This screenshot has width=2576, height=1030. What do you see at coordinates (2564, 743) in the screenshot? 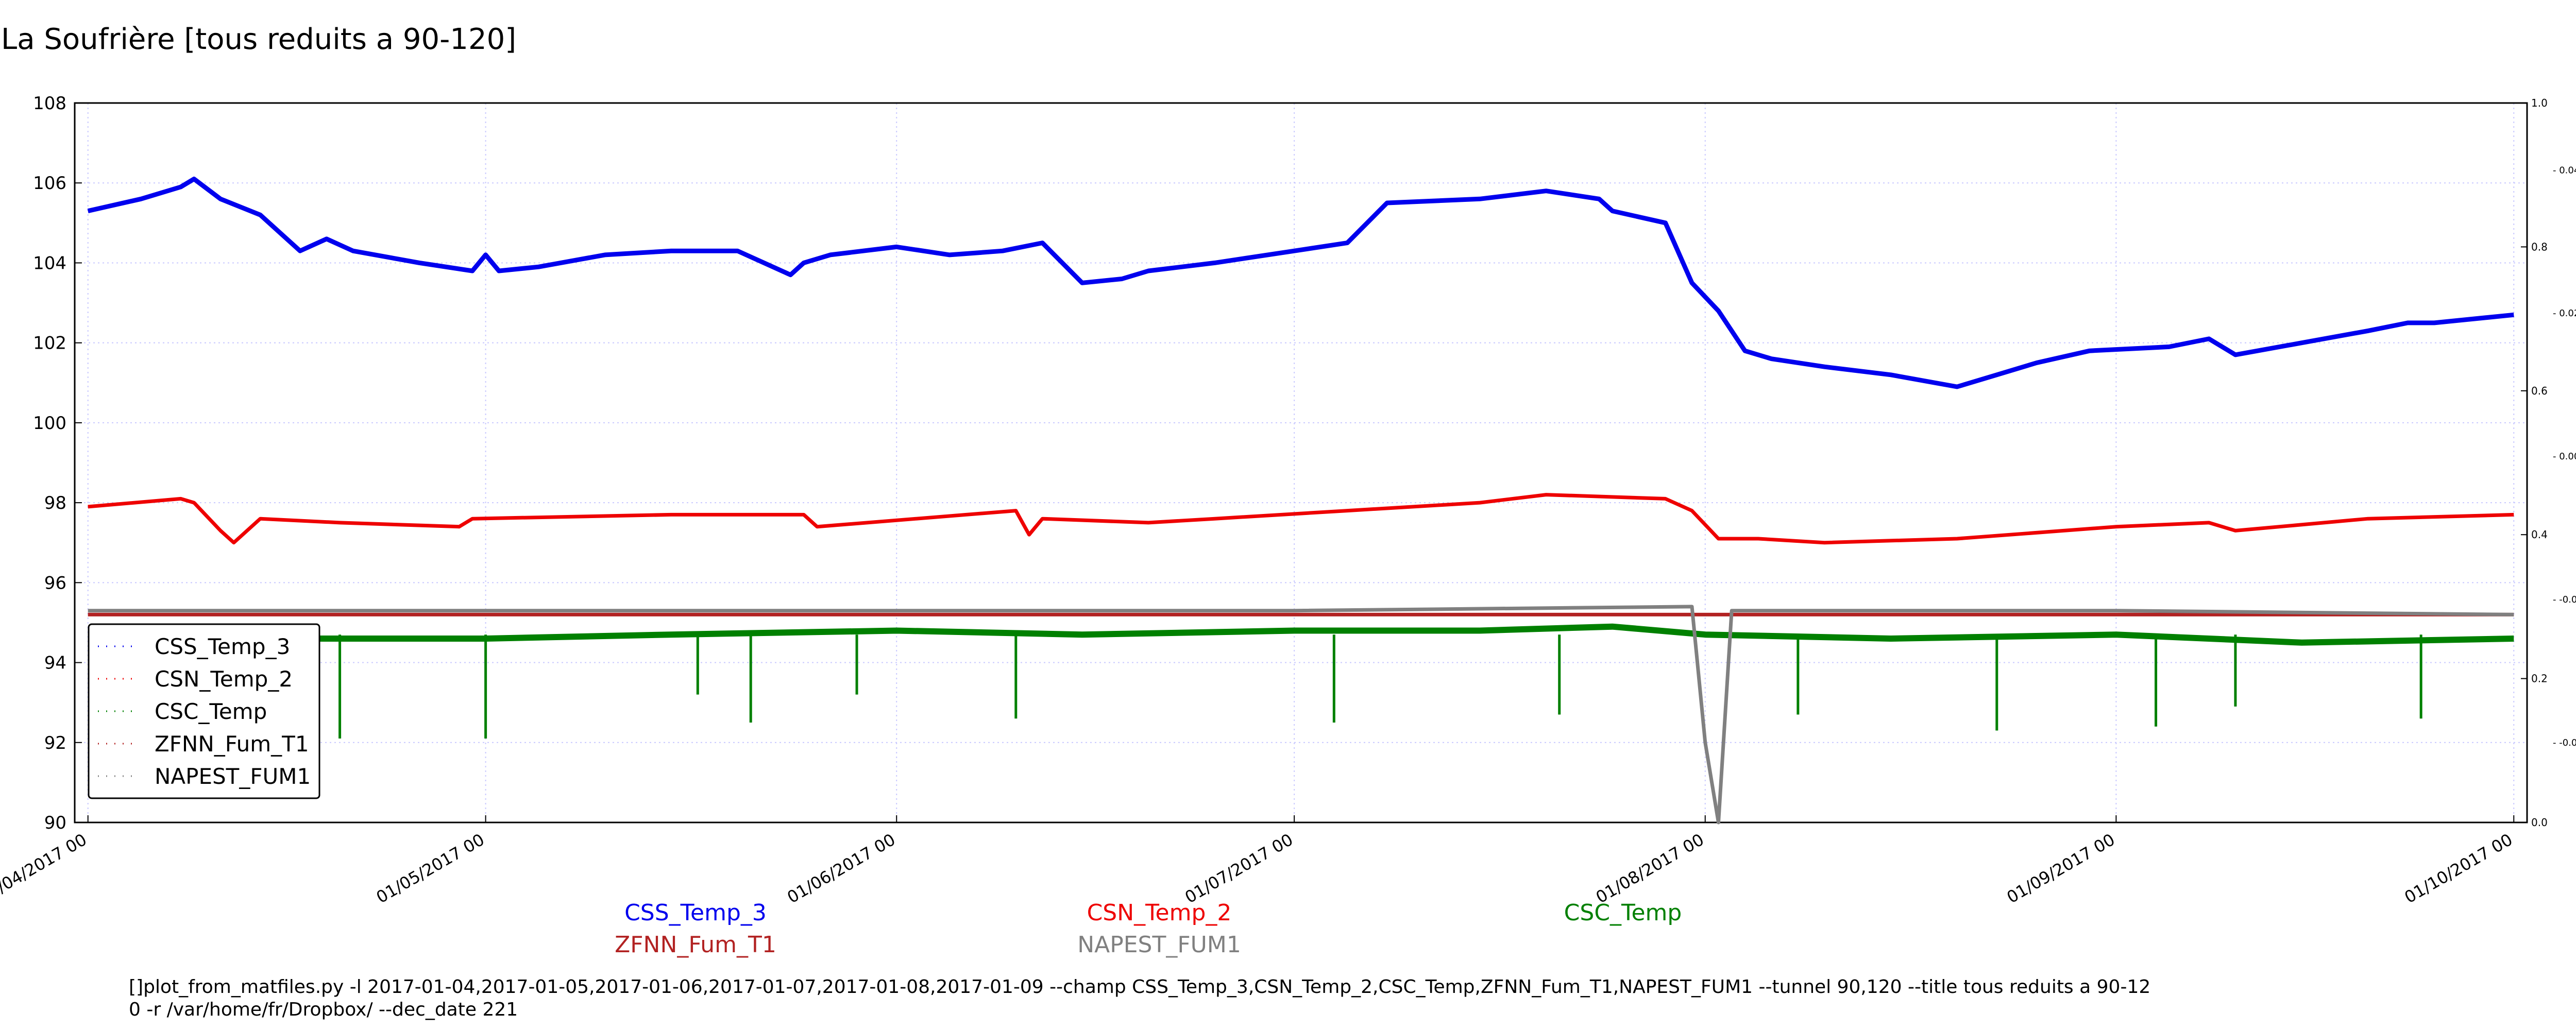
I see `right-inner-tick-label: - -0.04` at bounding box center [2564, 743].